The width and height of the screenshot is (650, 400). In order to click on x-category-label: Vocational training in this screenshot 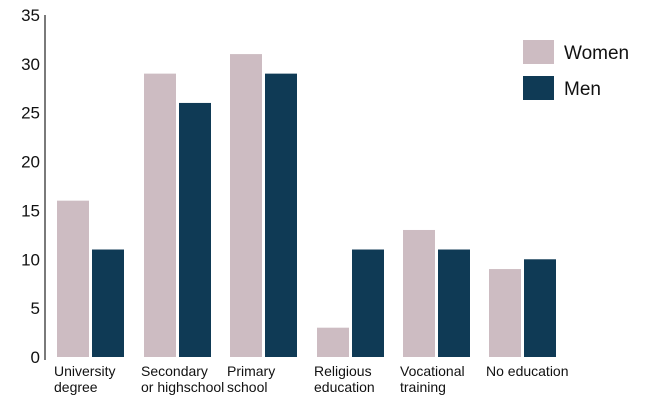, I will do `click(432, 379)`.